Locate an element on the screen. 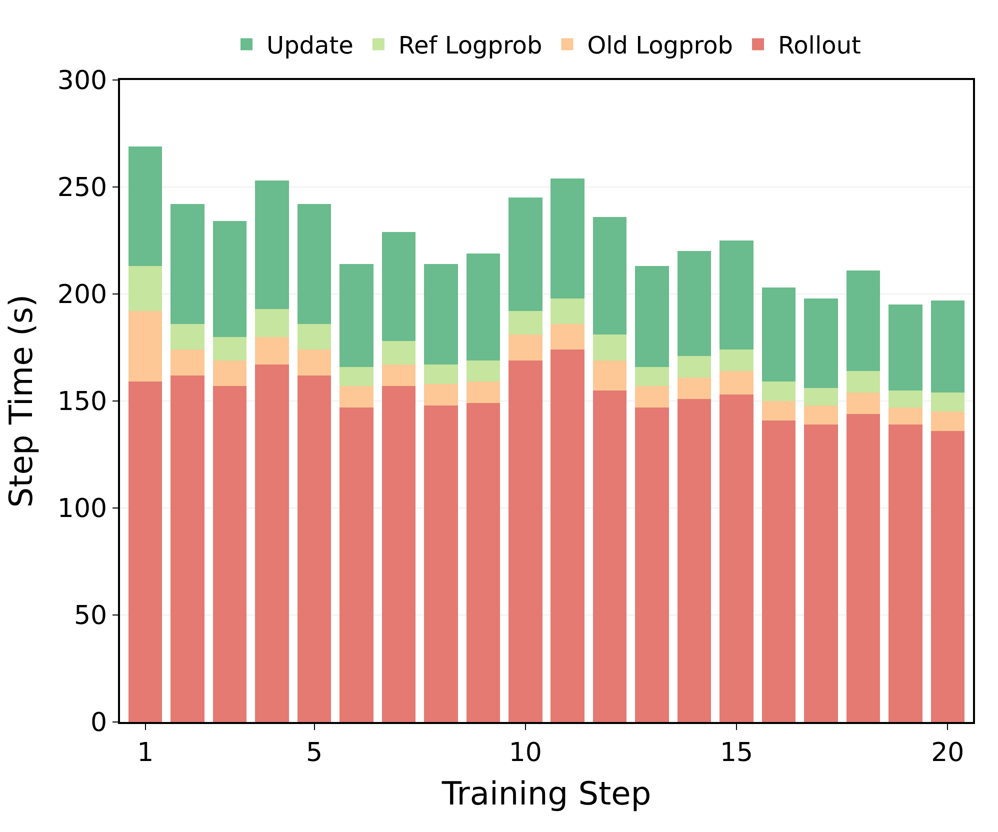 The height and width of the screenshot is (832, 998). x-tick-label: 1 is located at coordinates (145, 753).